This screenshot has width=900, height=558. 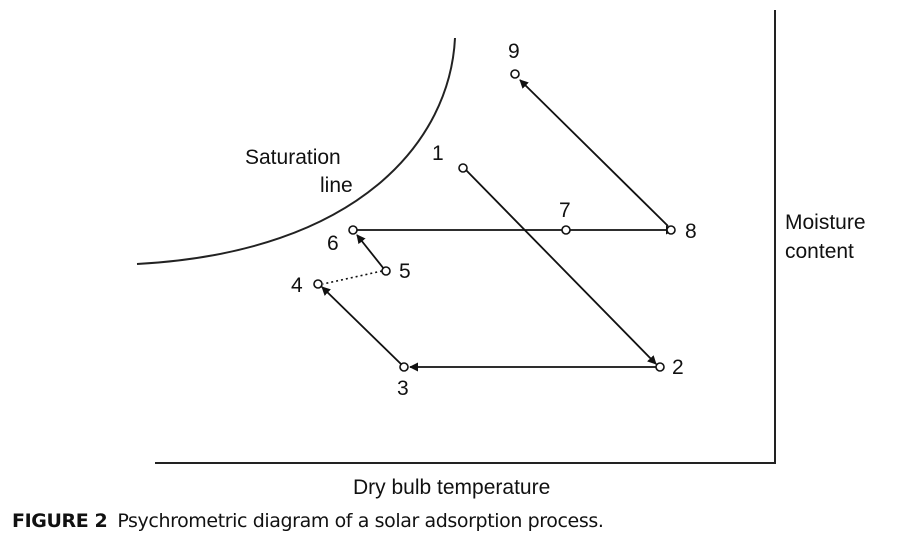 I want to click on figure-number: FIGURE 2, so click(x=60, y=521).